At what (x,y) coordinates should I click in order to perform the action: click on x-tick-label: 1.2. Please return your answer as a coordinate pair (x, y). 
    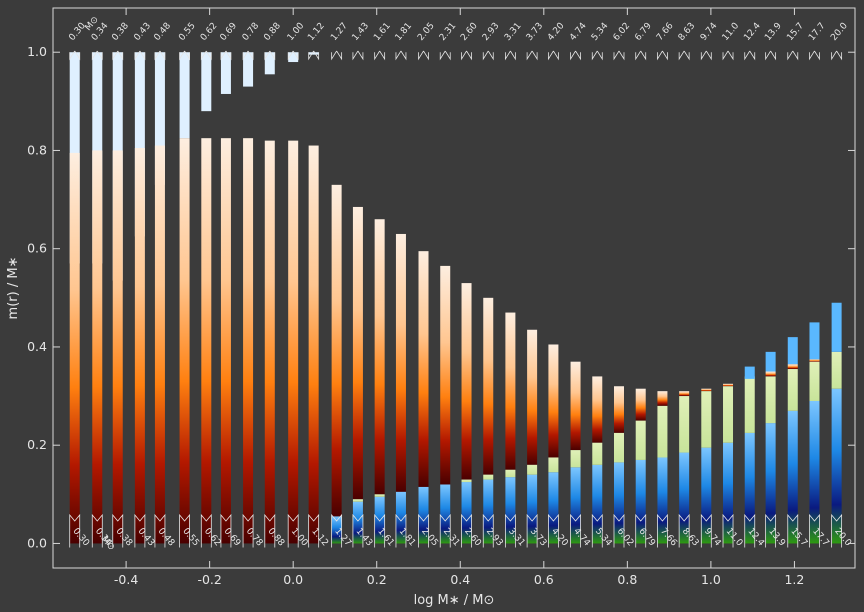
    Looking at the image, I should click on (794, 579).